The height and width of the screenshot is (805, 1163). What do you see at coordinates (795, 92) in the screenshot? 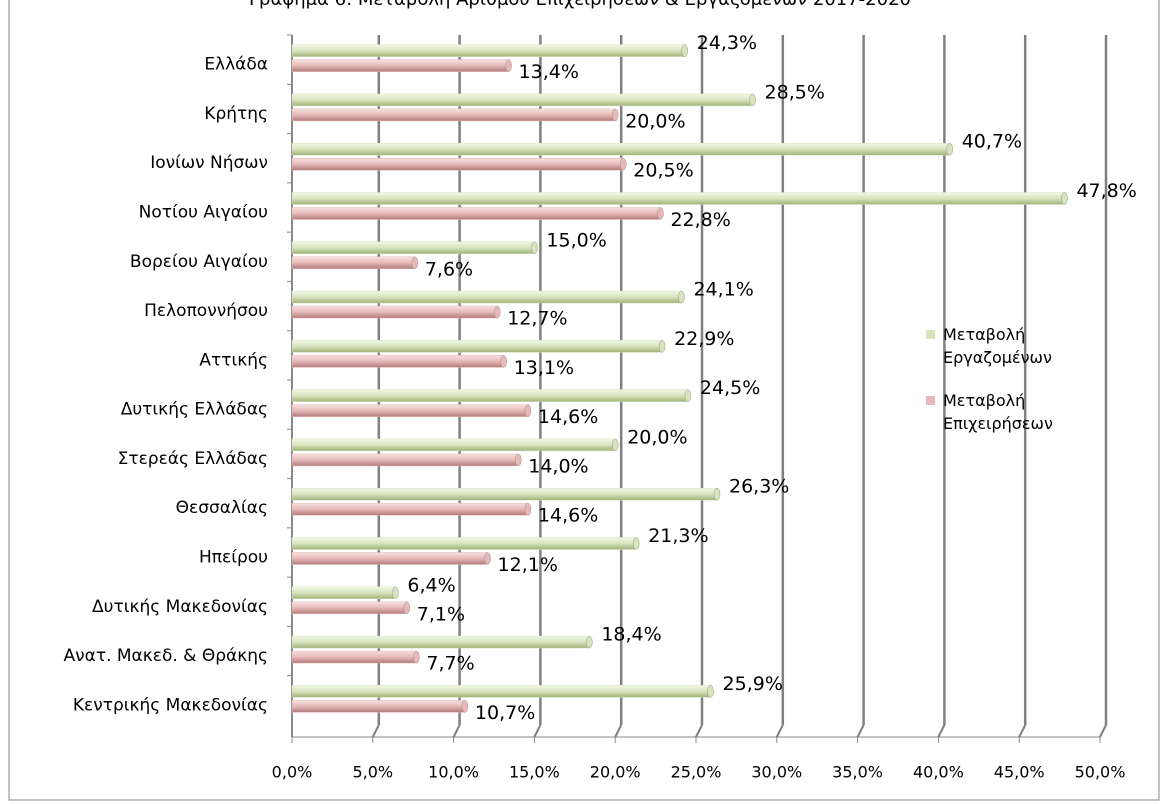
I see `data-label: 28,5%` at bounding box center [795, 92].